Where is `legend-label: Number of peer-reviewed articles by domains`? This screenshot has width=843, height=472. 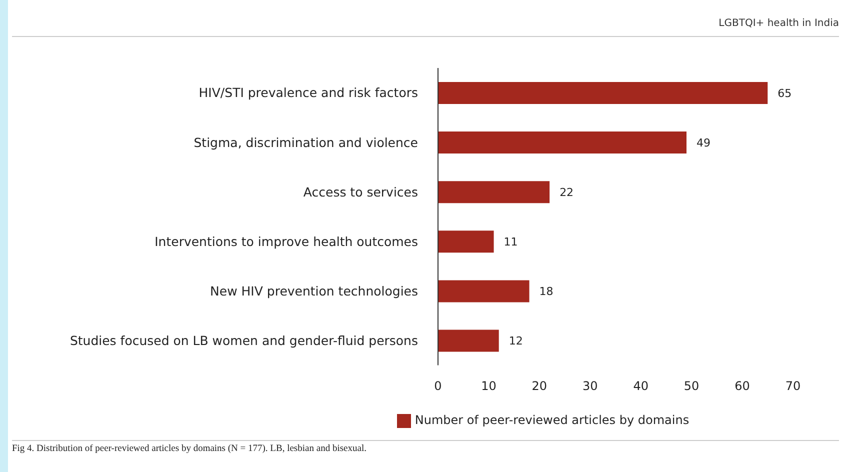
legend-label: Number of peer-reviewed articles by domains is located at coordinates (552, 420).